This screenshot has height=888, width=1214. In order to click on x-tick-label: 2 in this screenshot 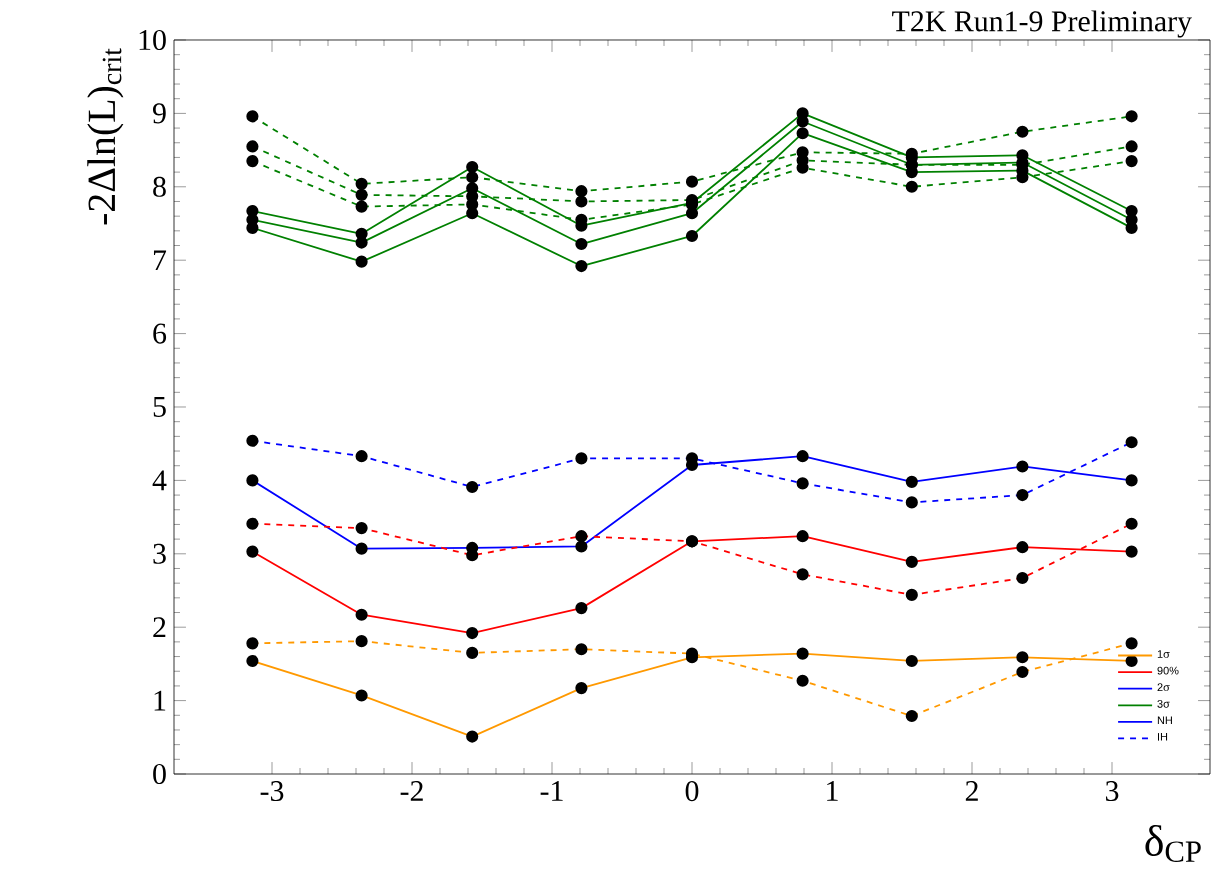, I will do `click(971, 791)`.